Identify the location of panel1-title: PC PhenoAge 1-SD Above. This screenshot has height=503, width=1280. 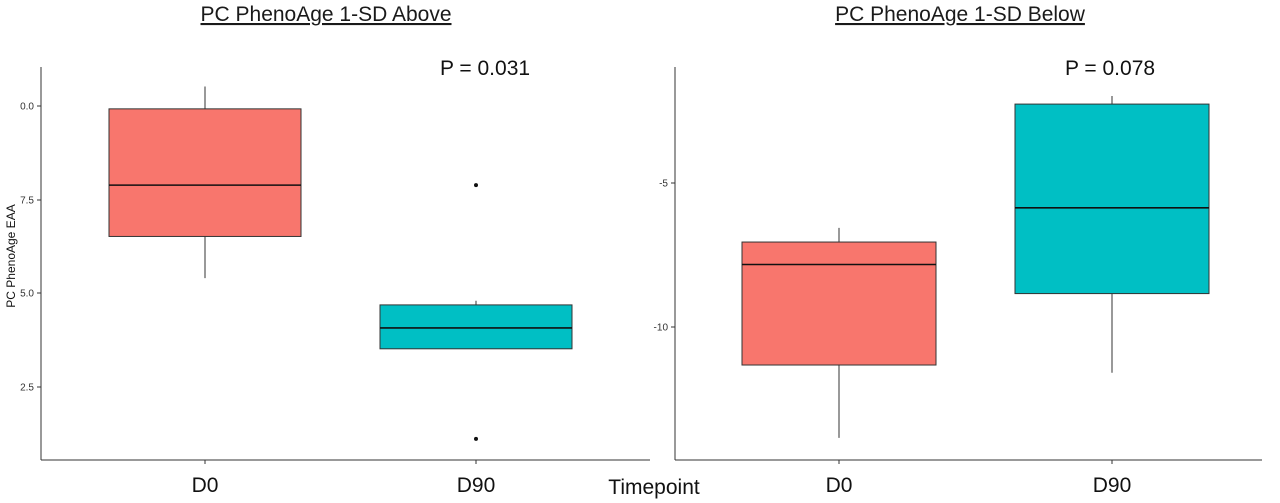
(326, 14).